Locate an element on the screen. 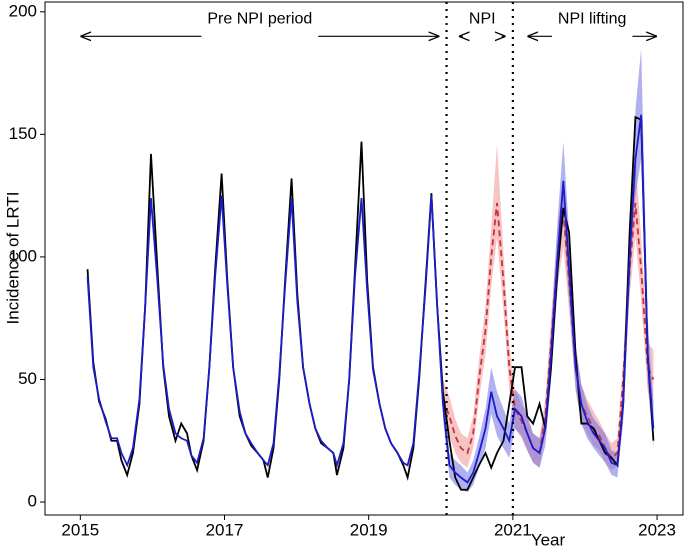 The width and height of the screenshot is (685, 551). y-axis-label: Incidence of LRTI is located at coordinates (12, 258).